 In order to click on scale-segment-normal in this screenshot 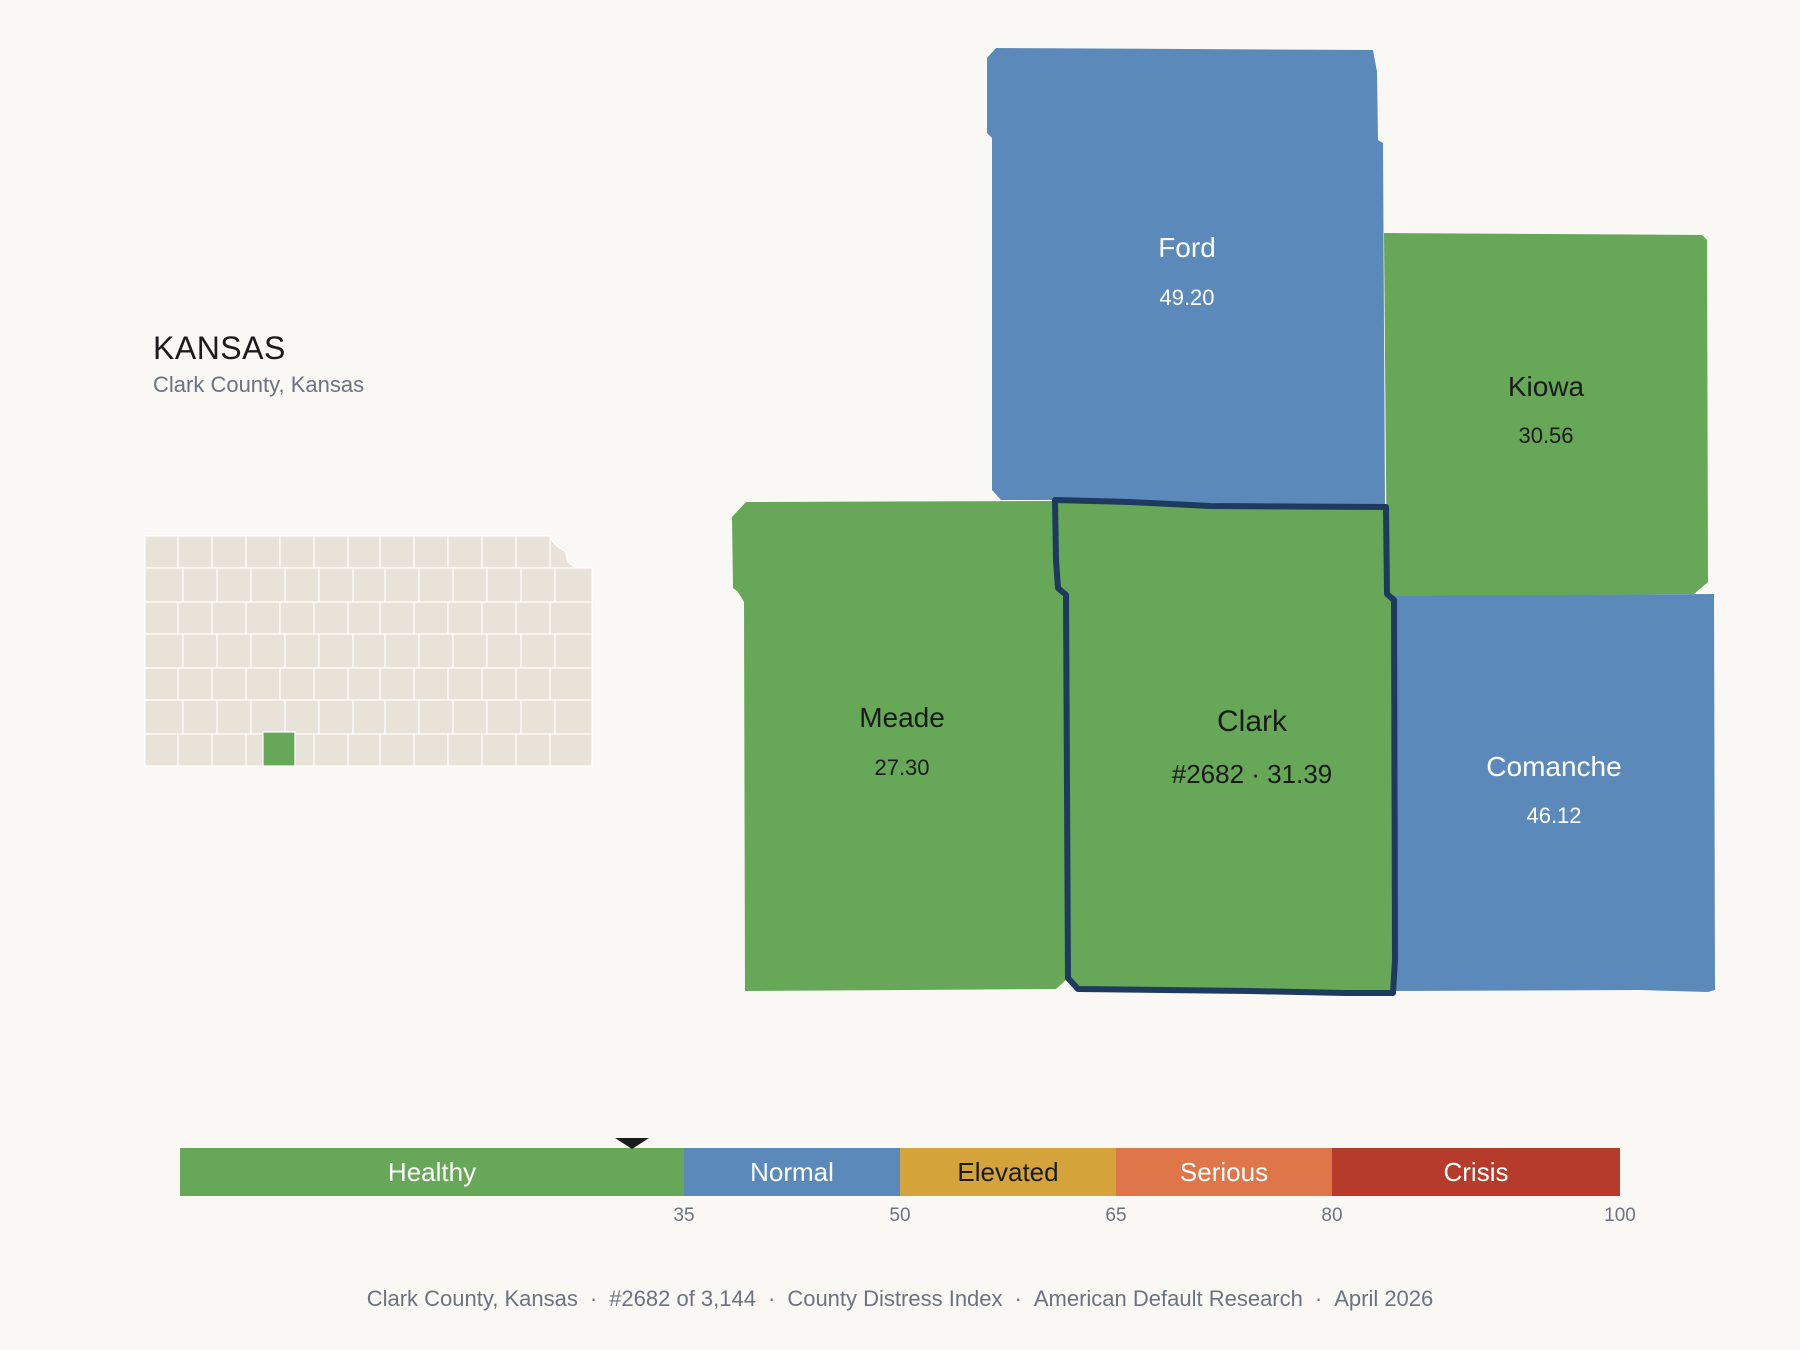, I will do `click(792, 1172)`.